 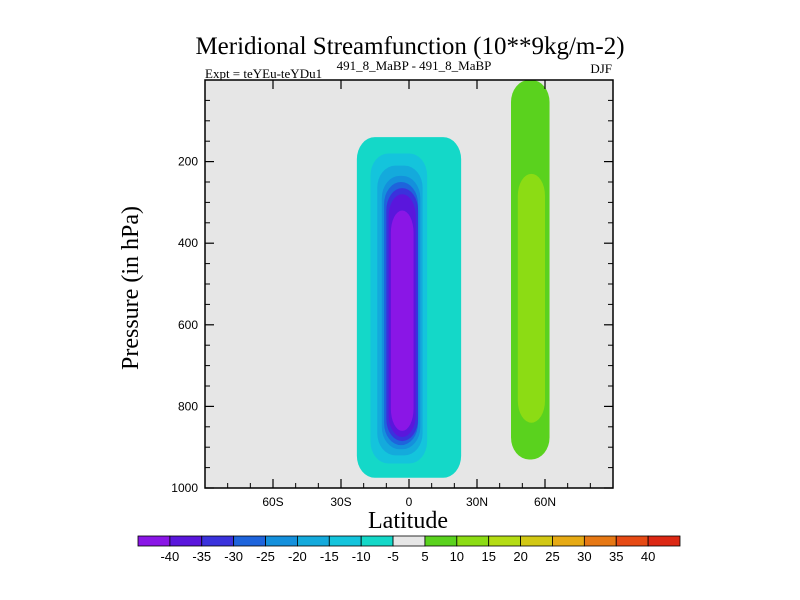 I want to click on x-tick-label: 0, so click(x=409, y=502).